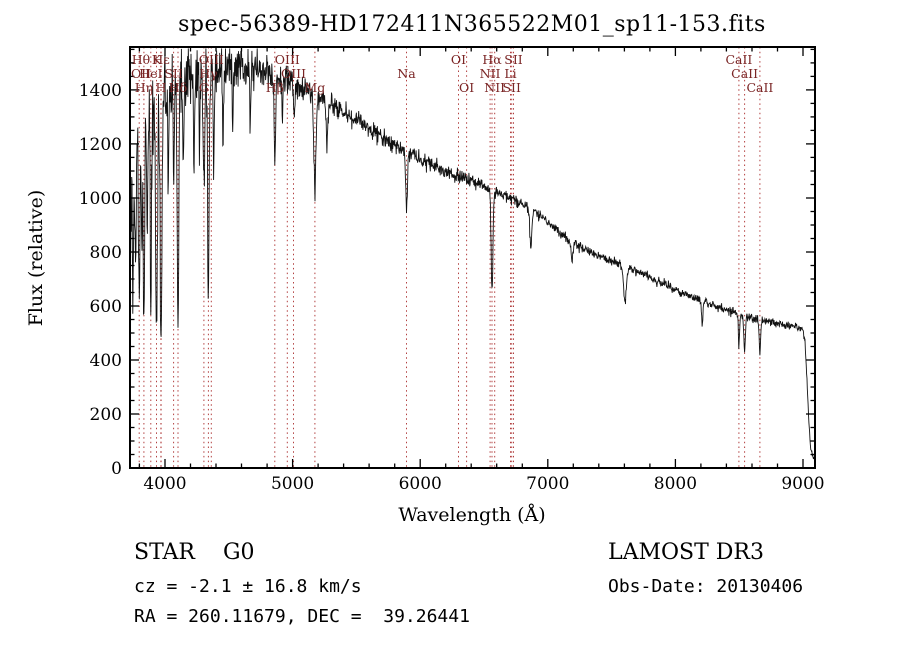  What do you see at coordinates (406, 73) in the screenshot?
I see `line-label-Na: Na` at bounding box center [406, 73].